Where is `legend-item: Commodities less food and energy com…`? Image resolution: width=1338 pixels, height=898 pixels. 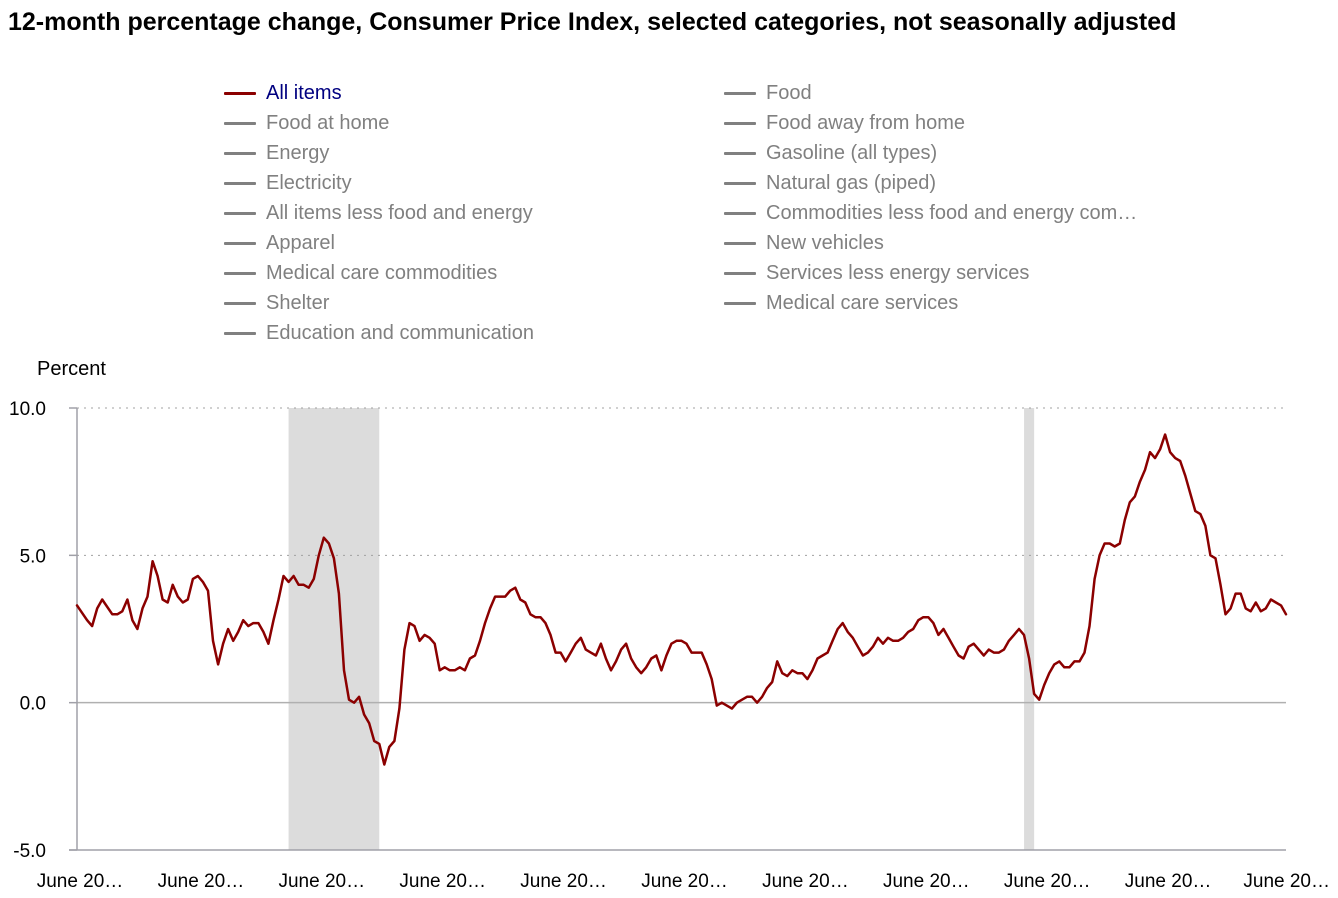 legend-item: Commodities less food and energy com… is located at coordinates (930, 213).